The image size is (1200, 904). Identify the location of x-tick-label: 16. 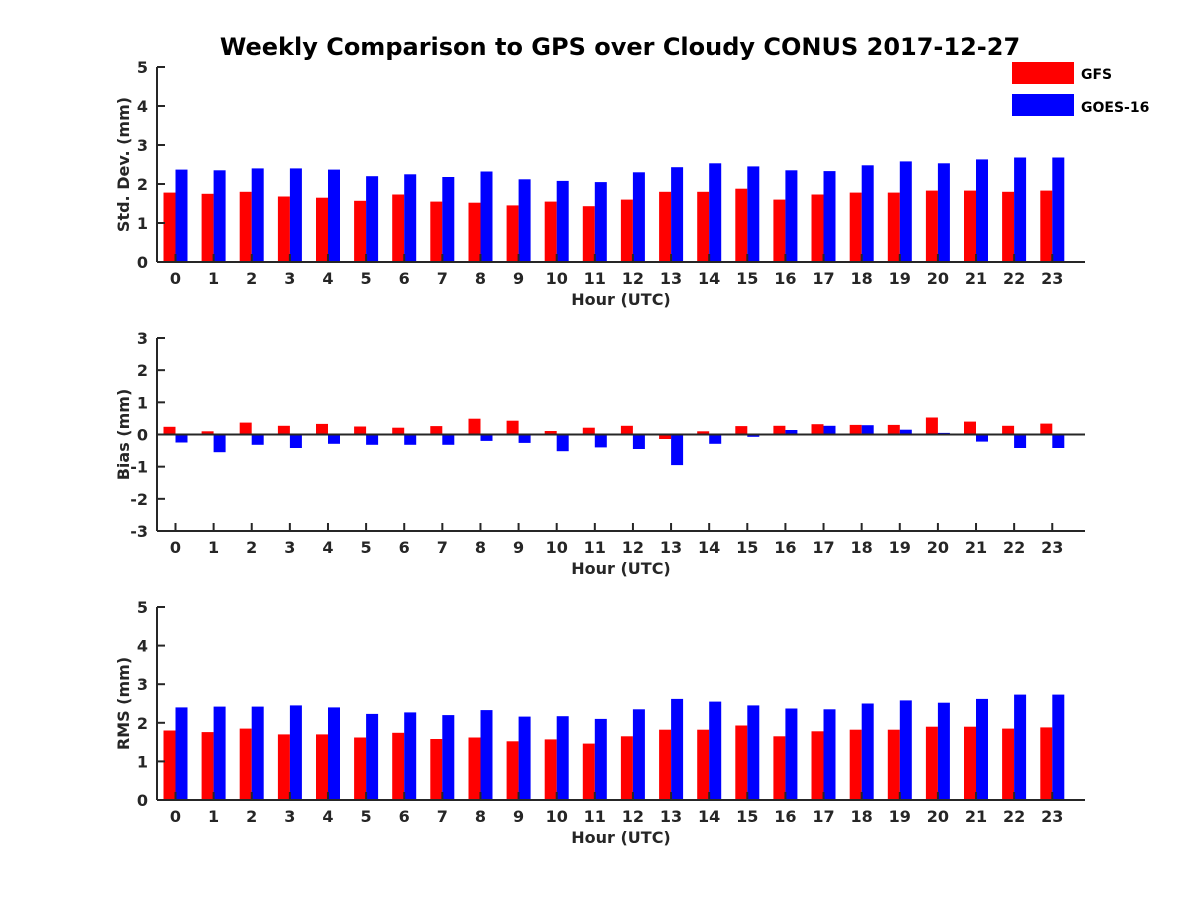
(785, 816).